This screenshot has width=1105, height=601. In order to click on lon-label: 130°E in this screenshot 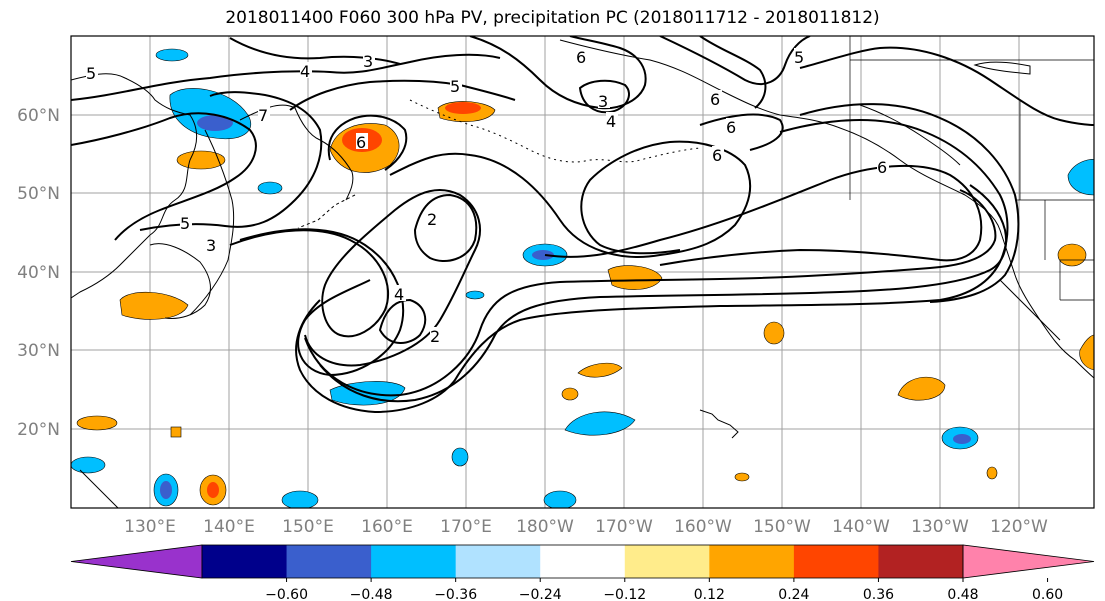, I will do `click(150, 527)`.